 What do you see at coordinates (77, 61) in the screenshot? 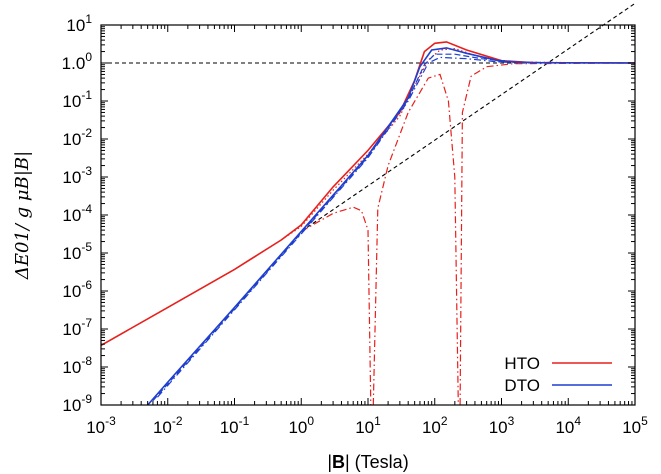
I see `y-tick-label: 1.00` at bounding box center [77, 61].